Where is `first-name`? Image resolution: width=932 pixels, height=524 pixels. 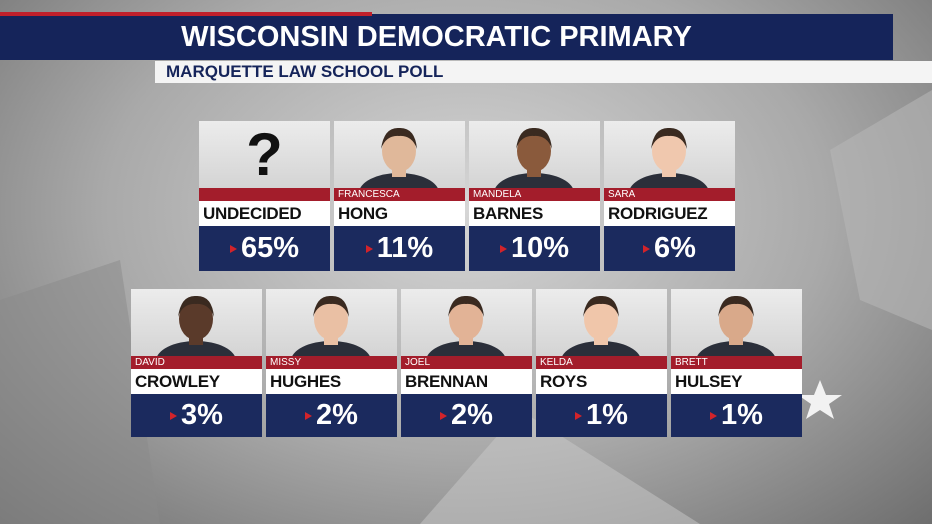
first-name is located at coordinates (264, 194).